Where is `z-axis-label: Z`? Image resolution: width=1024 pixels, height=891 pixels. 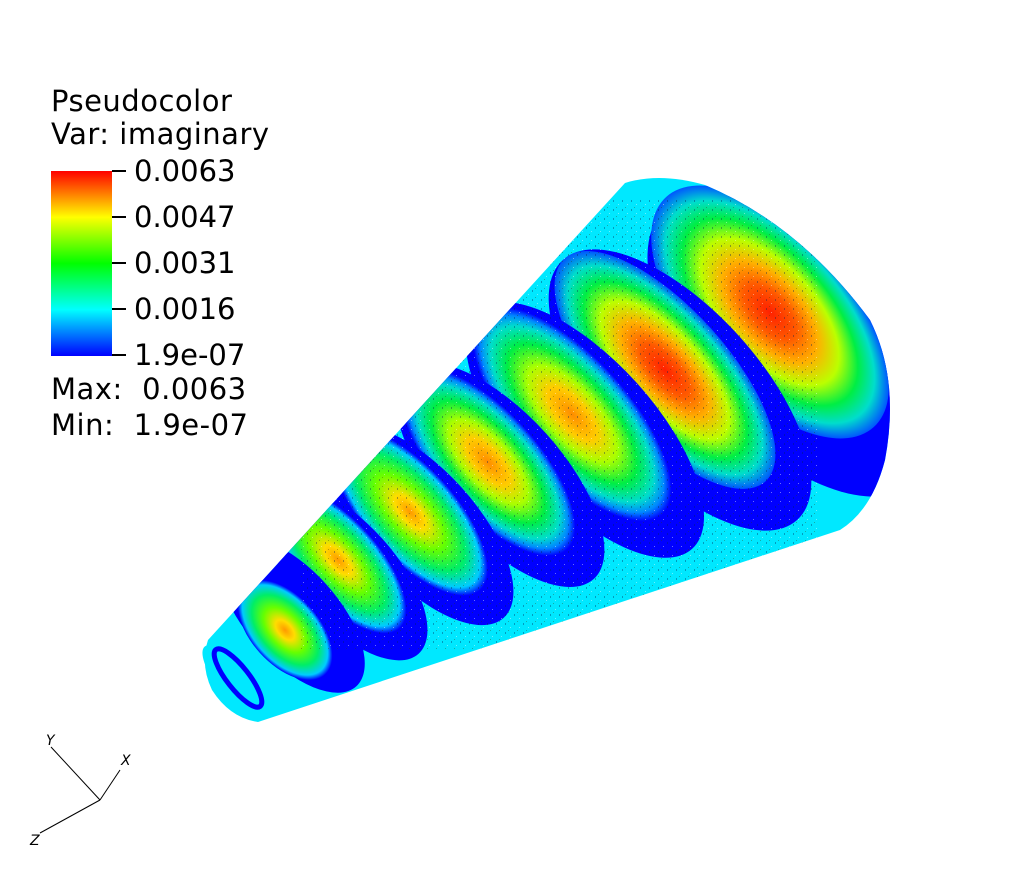
z-axis-label: Z is located at coordinates (34, 841).